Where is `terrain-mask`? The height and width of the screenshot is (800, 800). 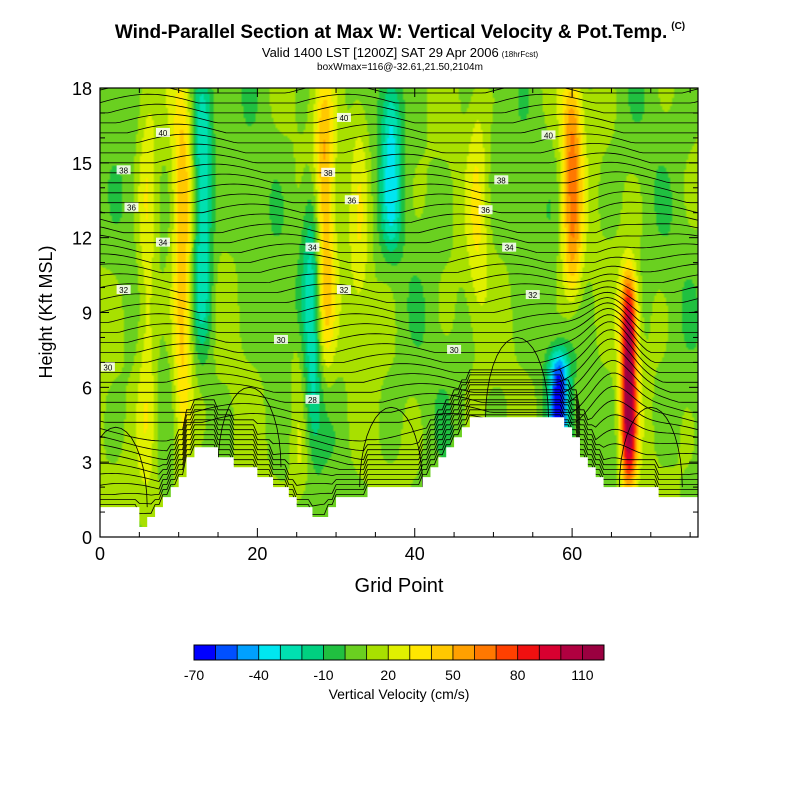
terrain-mask is located at coordinates (399, 477).